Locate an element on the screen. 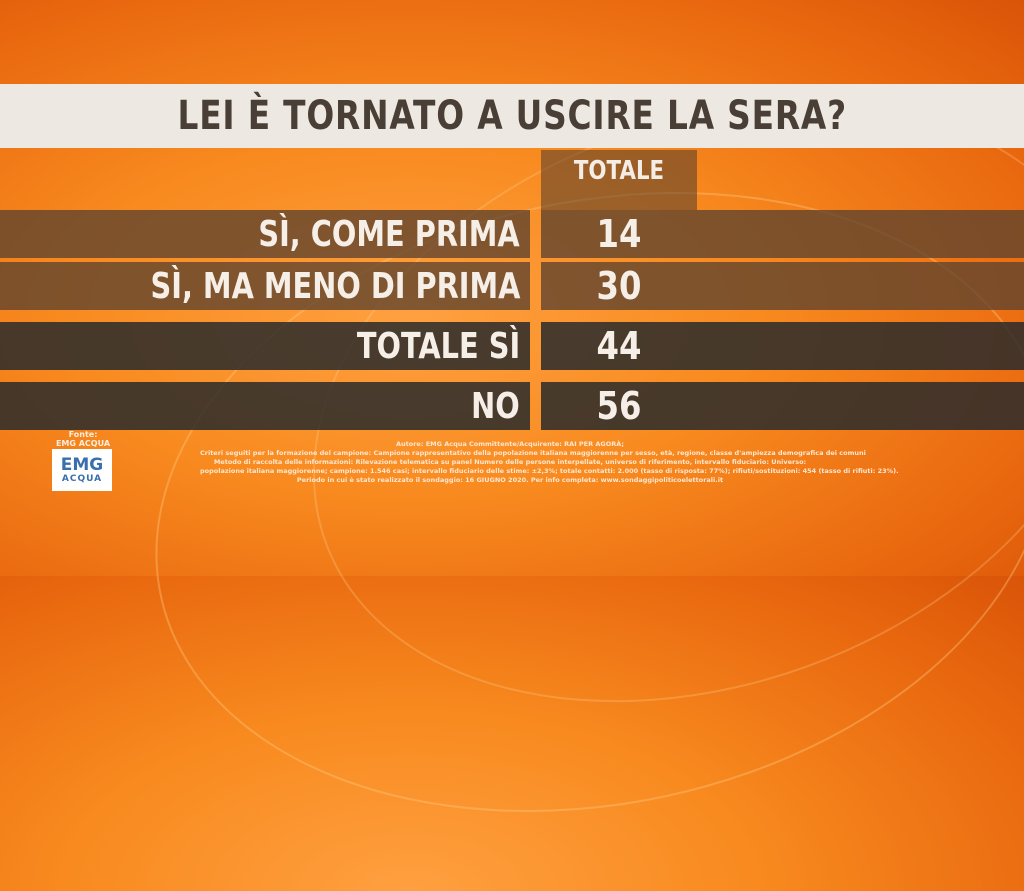 The height and width of the screenshot is (891, 1024). row-value-text: 30 is located at coordinates (619, 286).